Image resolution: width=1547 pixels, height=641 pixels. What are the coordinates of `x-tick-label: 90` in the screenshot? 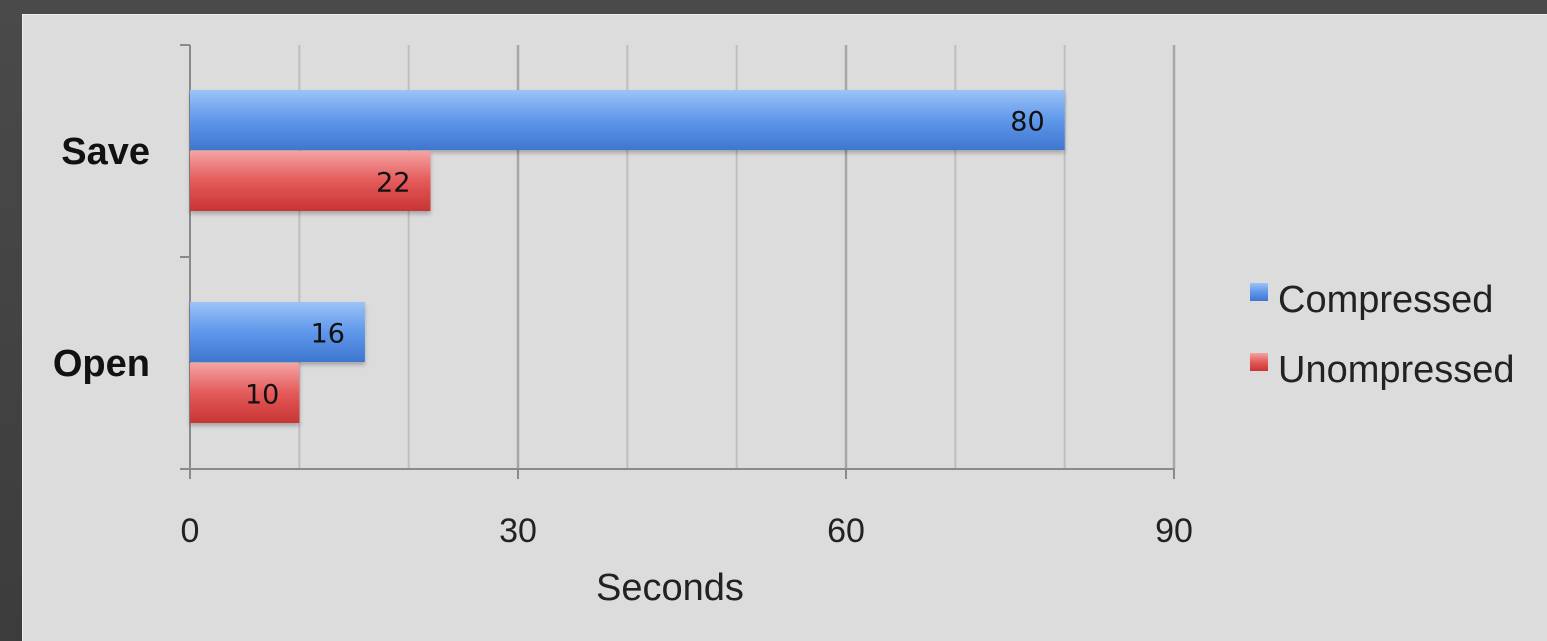 It's located at (1174, 531).